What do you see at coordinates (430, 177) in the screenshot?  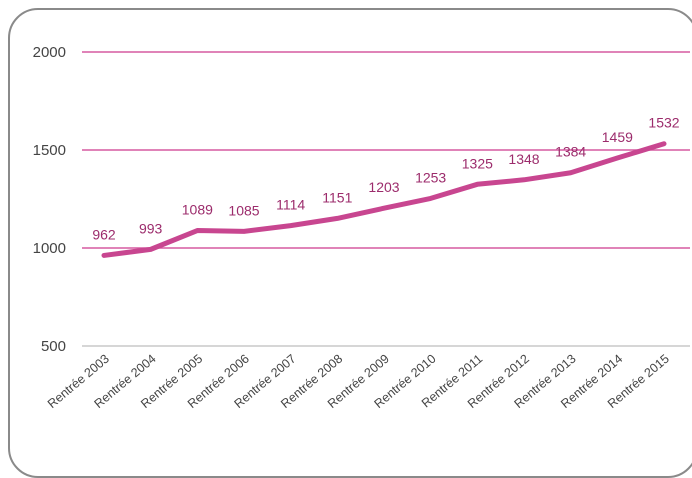 I see `data-label: 1253` at bounding box center [430, 177].